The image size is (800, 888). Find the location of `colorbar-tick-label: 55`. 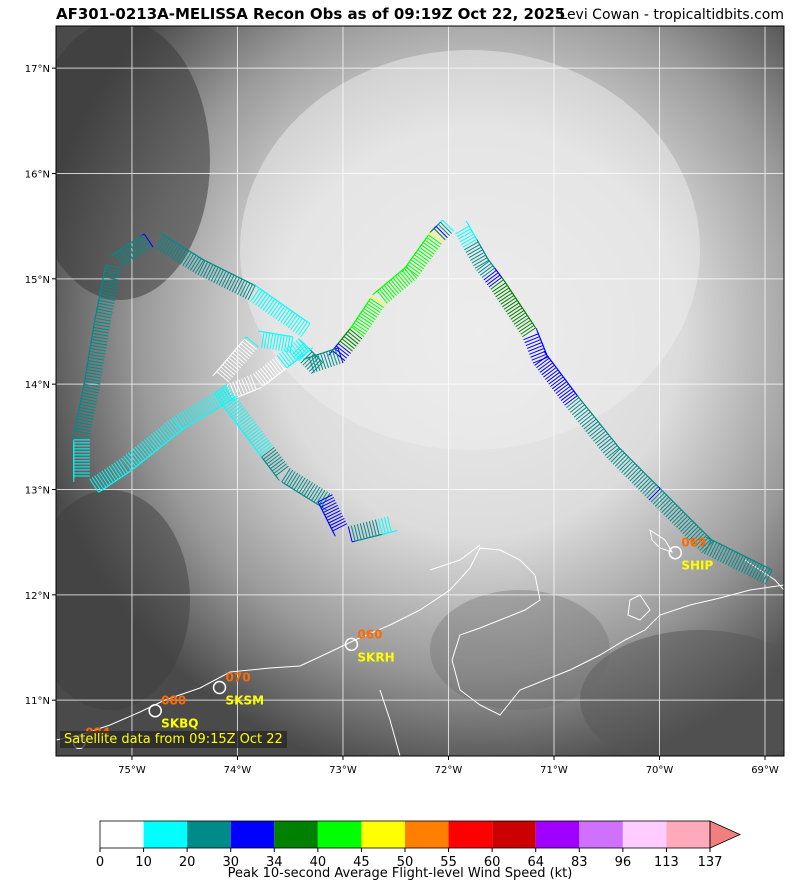

colorbar-tick-label: 55 is located at coordinates (448, 862).